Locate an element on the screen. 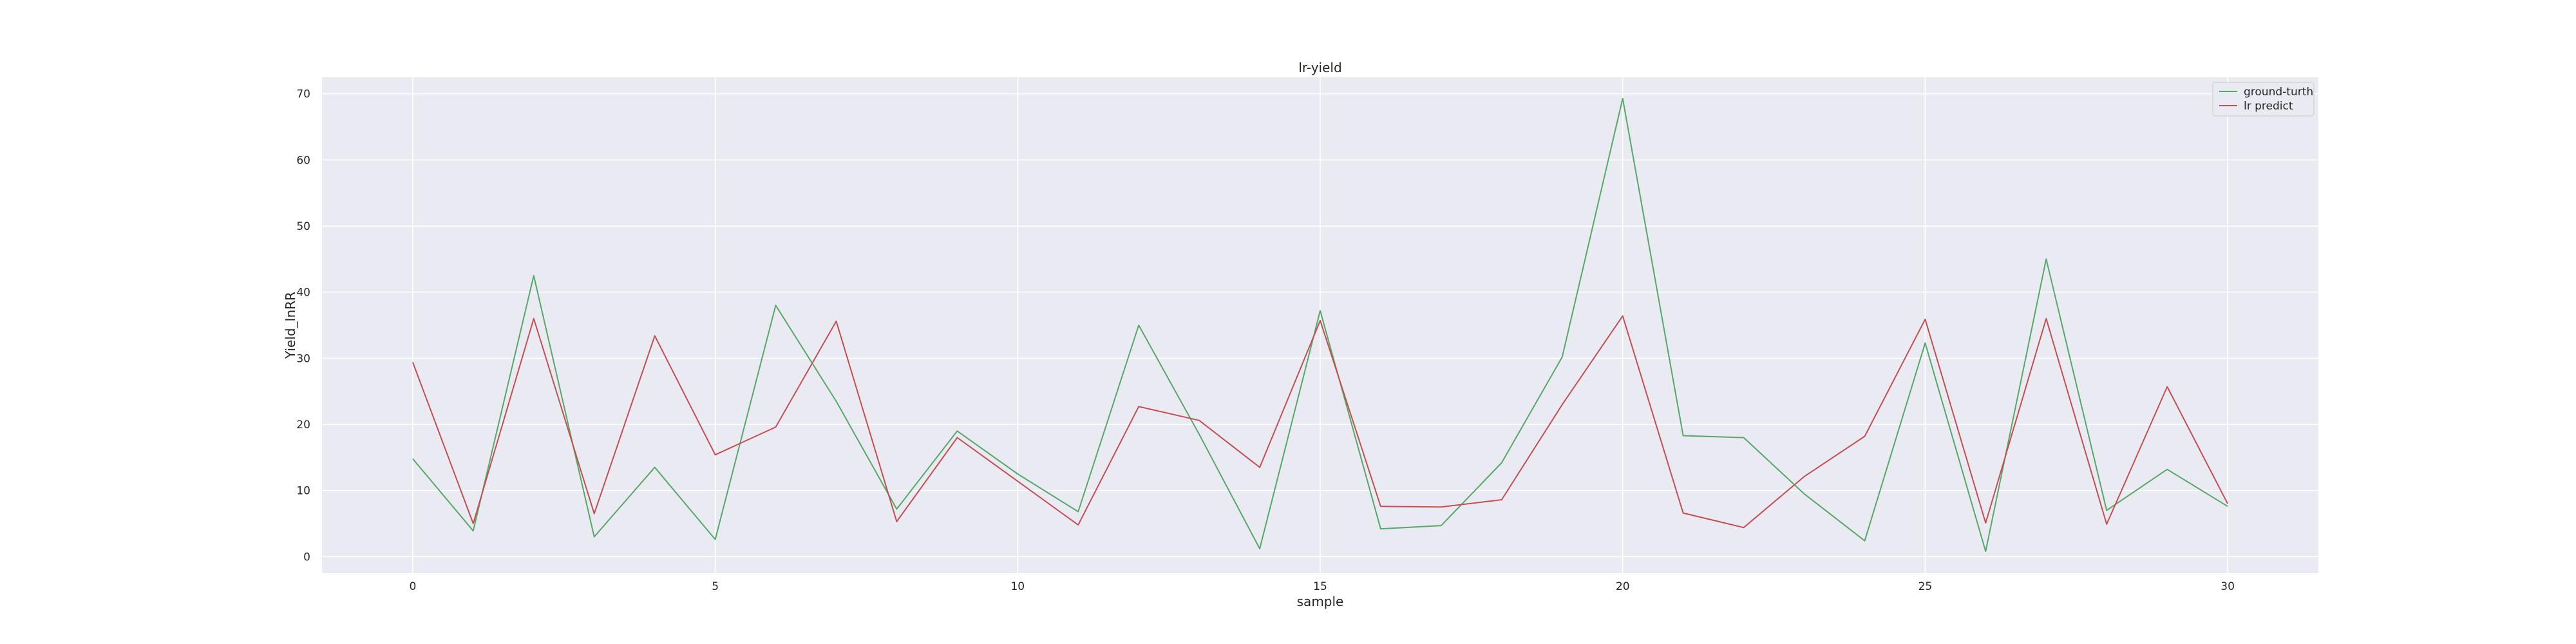 The image size is (2576, 644). x-tick-label-15: 15 is located at coordinates (1320, 587).